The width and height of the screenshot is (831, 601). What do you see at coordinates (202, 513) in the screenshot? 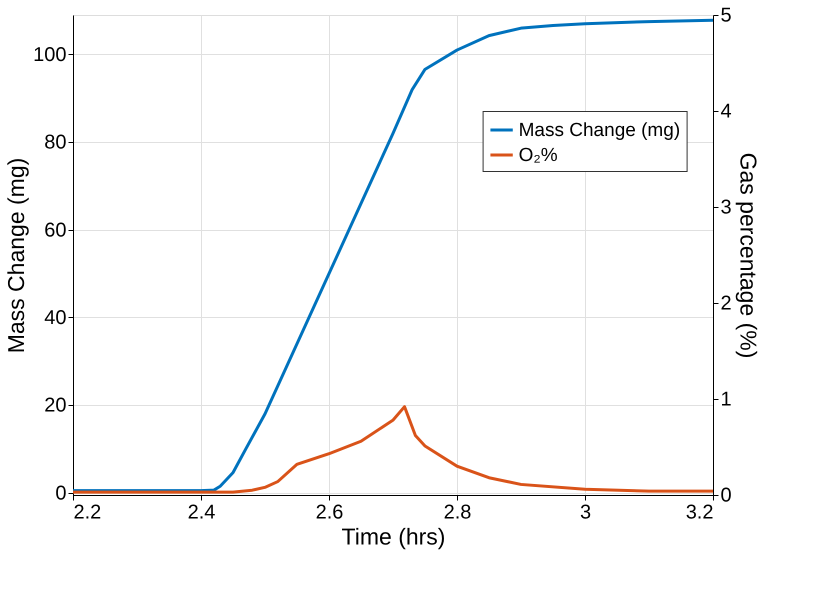
I see `x-tick-label: 2.4` at bounding box center [202, 513].